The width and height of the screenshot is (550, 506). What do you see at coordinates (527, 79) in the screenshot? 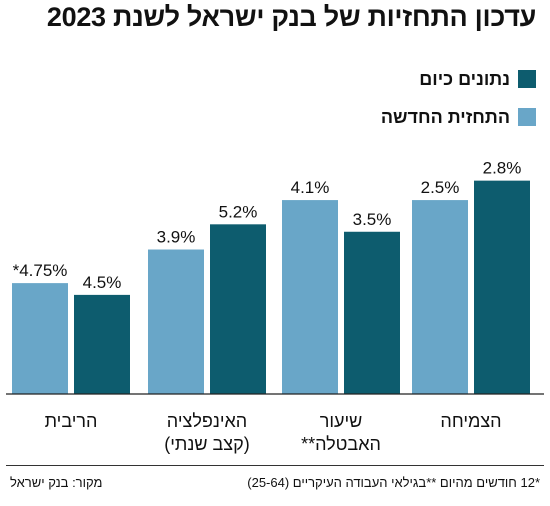
I see `legend-swatch-current` at bounding box center [527, 79].